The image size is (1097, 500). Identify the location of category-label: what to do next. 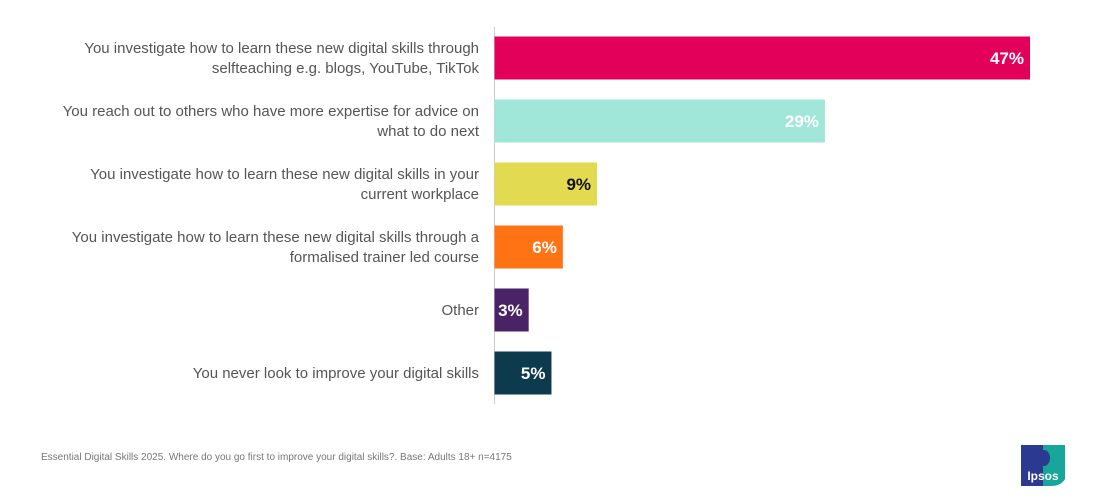
(428, 131).